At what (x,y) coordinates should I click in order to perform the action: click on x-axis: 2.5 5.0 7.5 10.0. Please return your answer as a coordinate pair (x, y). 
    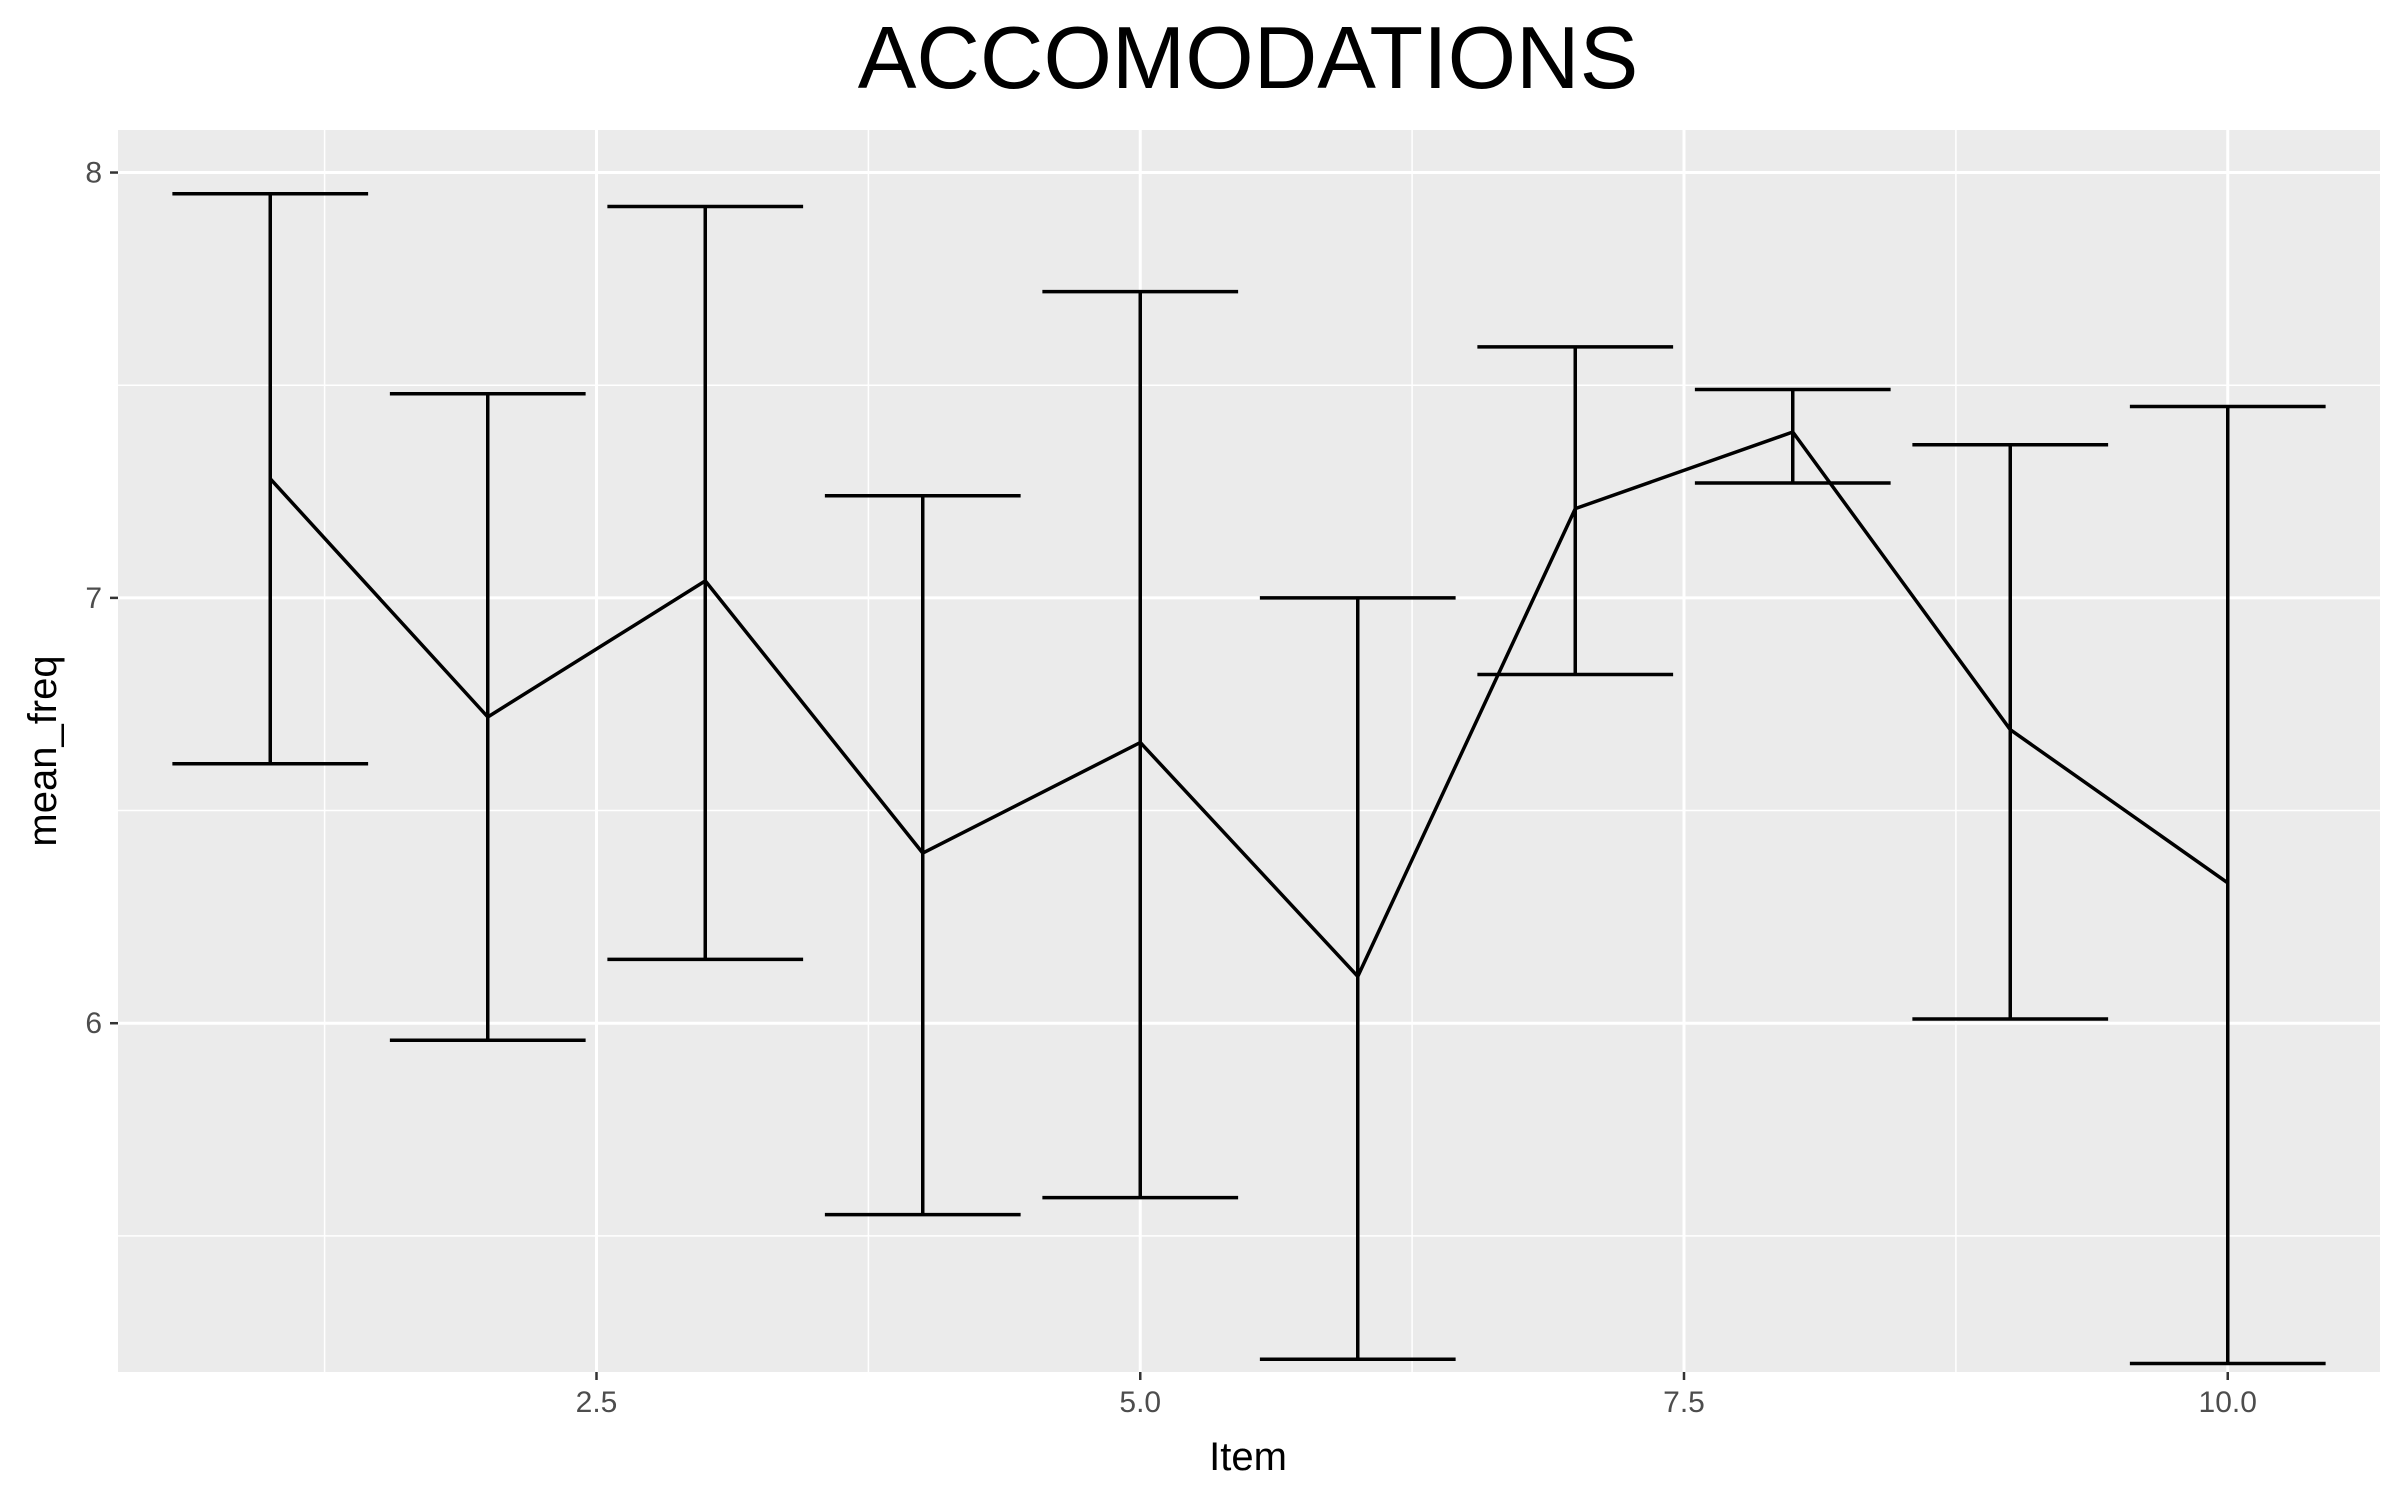
    Looking at the image, I should click on (1416, 1395).